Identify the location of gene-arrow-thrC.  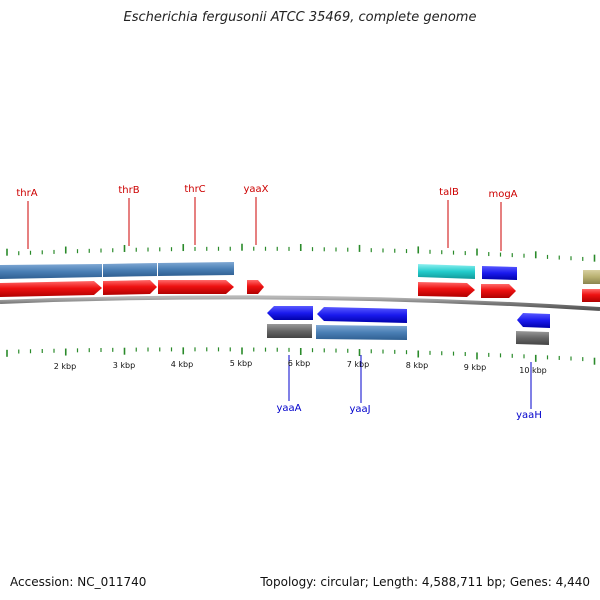
(196, 287).